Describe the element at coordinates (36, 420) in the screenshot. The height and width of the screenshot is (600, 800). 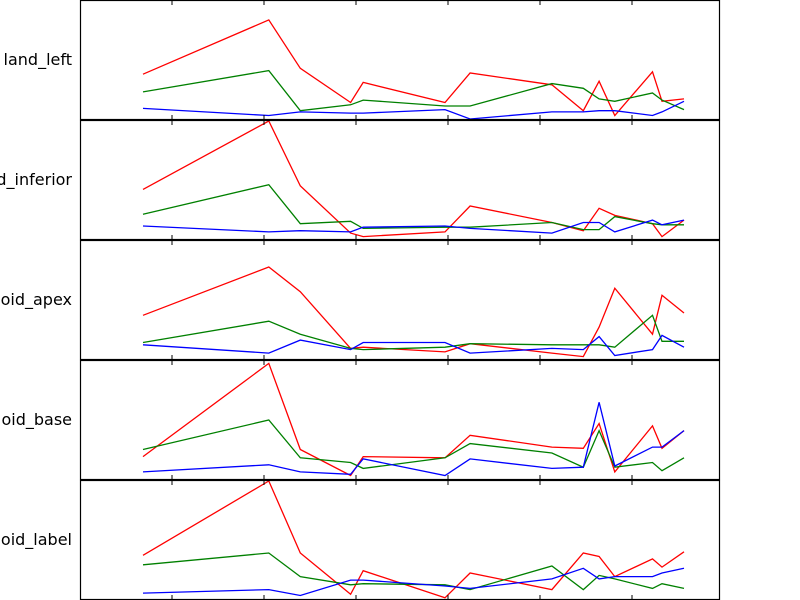
I see `y-axis-label: oid_base` at that location.